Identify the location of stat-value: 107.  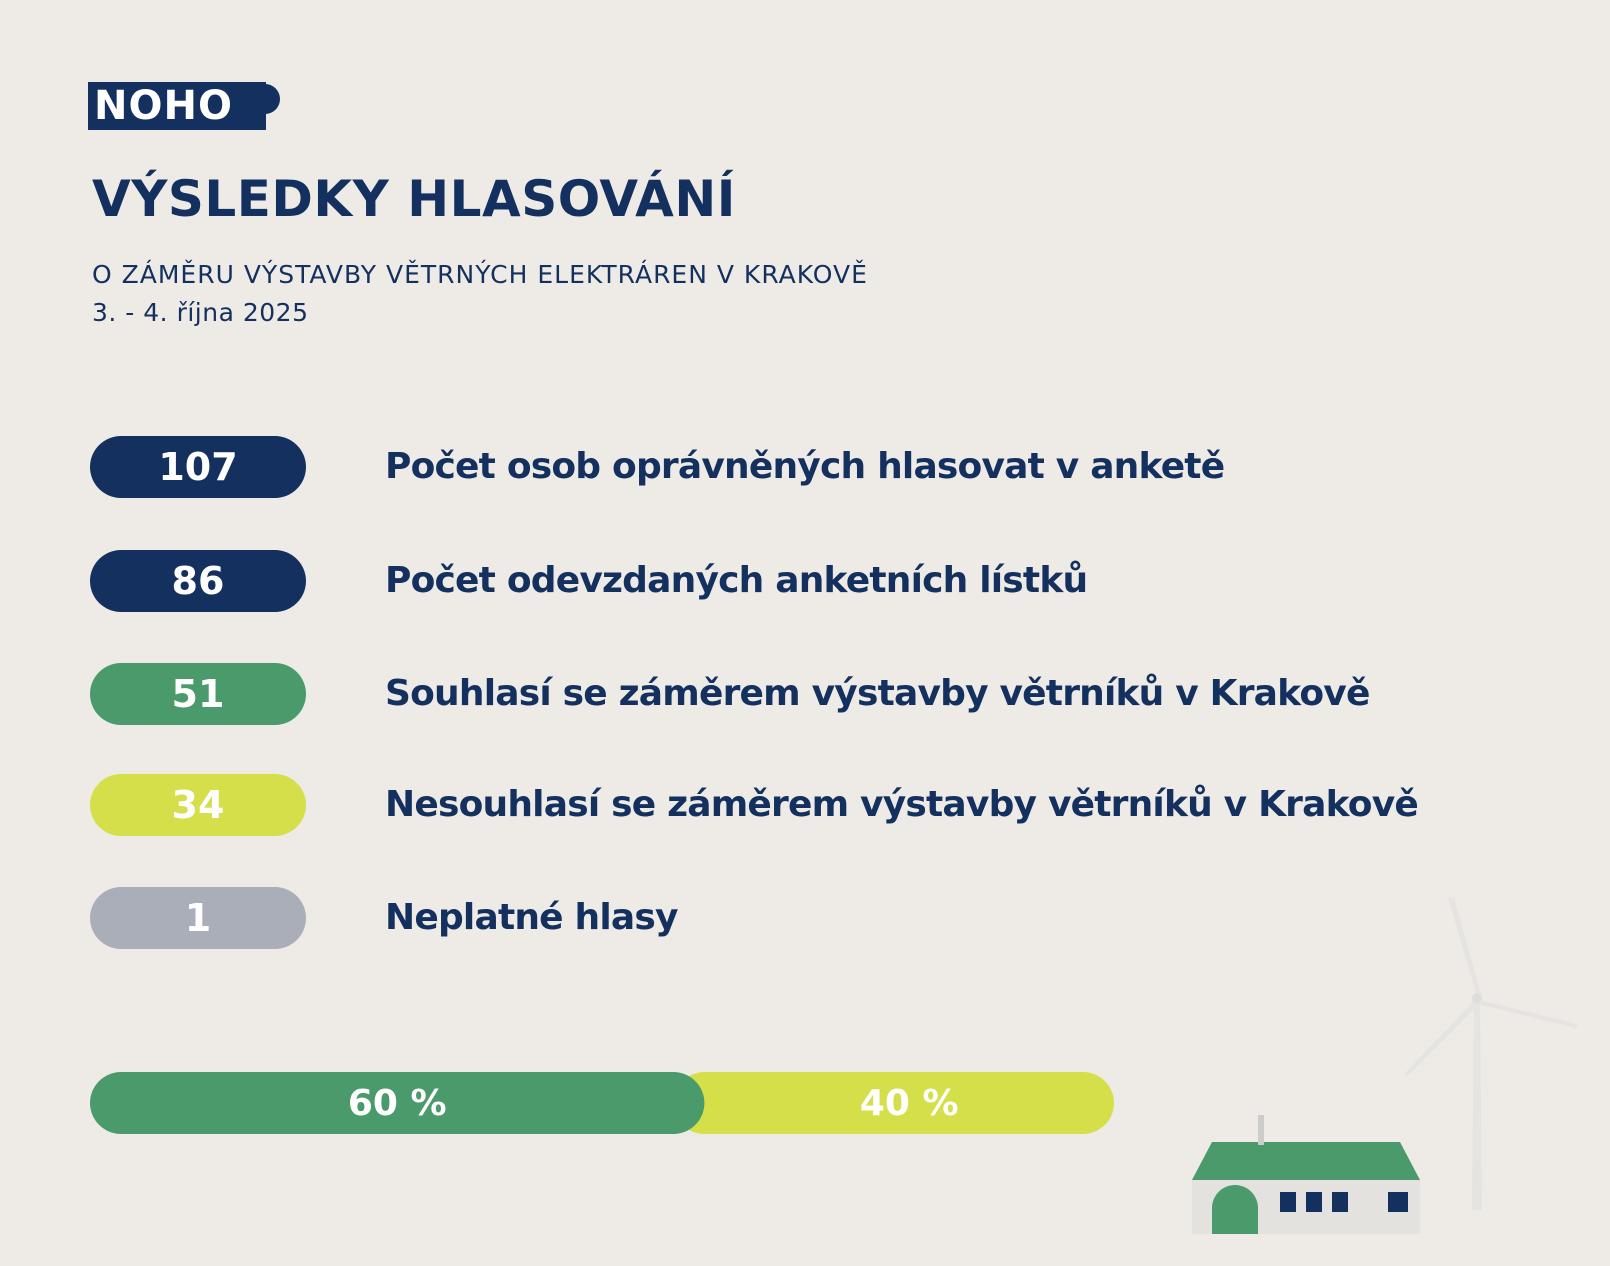
(198, 467).